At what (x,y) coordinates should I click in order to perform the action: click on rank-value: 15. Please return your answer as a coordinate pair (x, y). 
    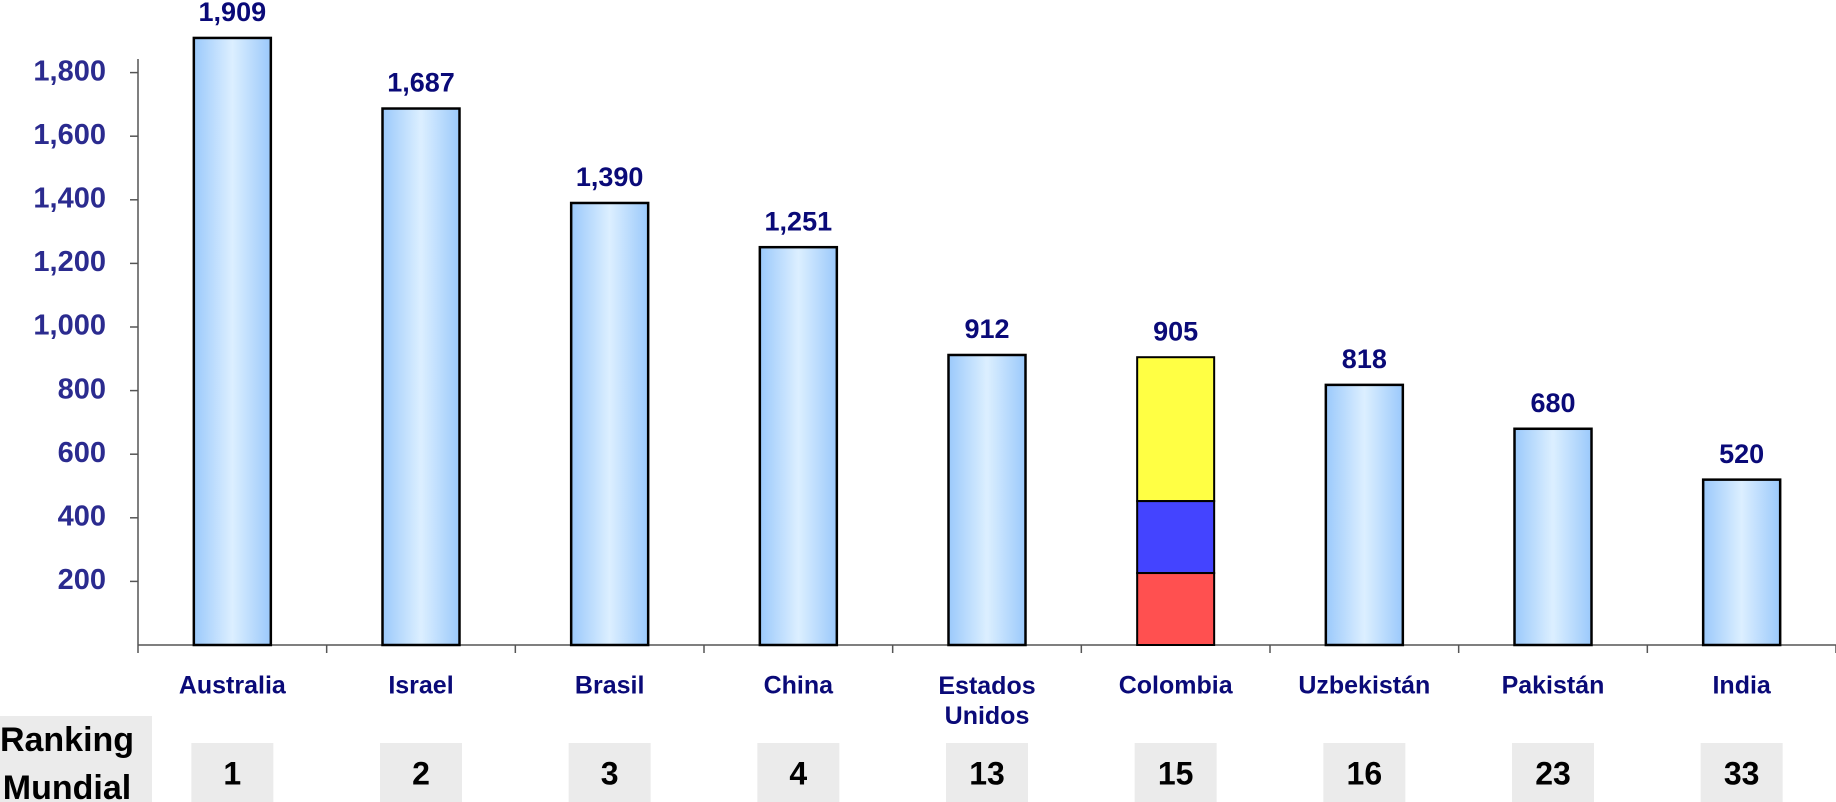
    Looking at the image, I should click on (1176, 773).